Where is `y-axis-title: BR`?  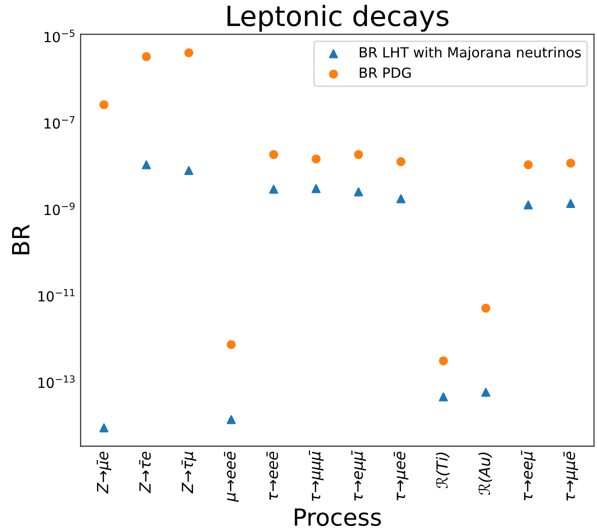 y-axis-title: BR is located at coordinates (21, 239).